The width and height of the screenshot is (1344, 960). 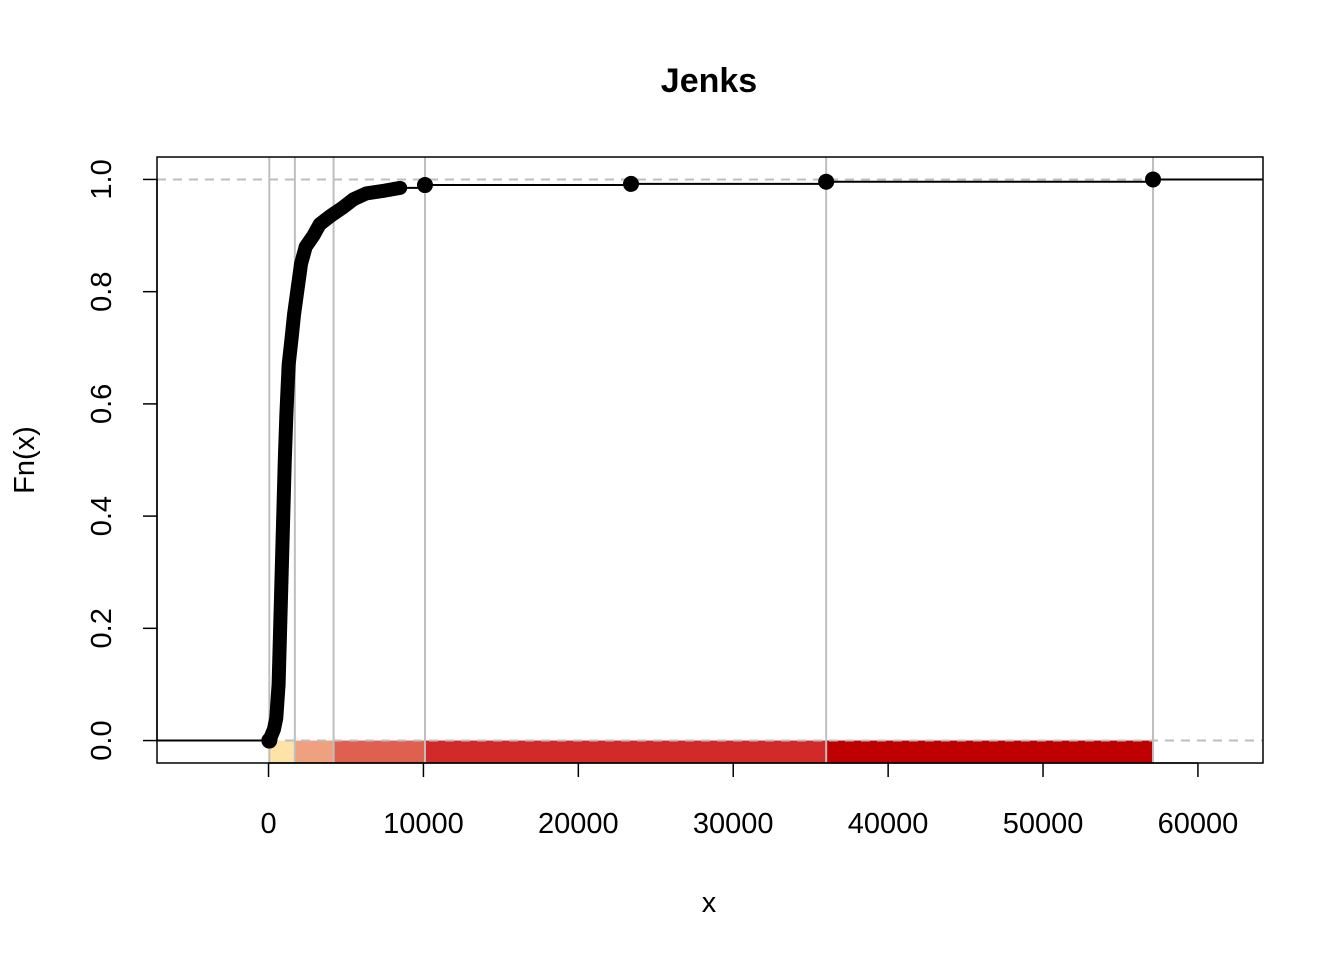 What do you see at coordinates (888, 824) in the screenshot?
I see `x-tick-label-4: 40000` at bounding box center [888, 824].